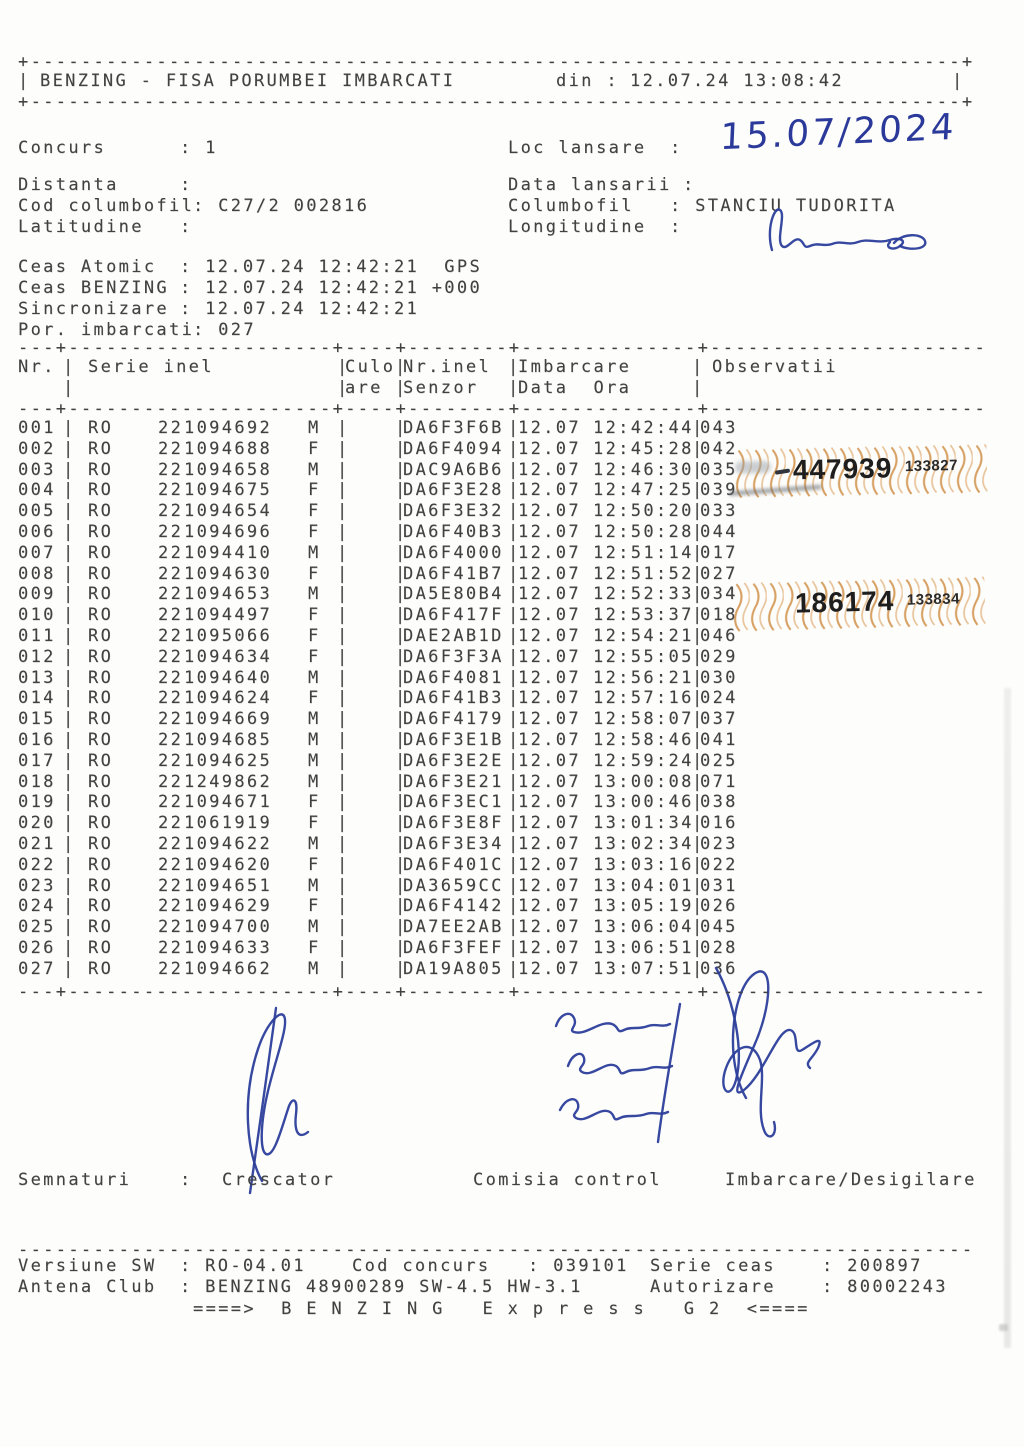  What do you see at coordinates (1003, 1327) in the screenshot?
I see `scan-artifact-speck` at bounding box center [1003, 1327].